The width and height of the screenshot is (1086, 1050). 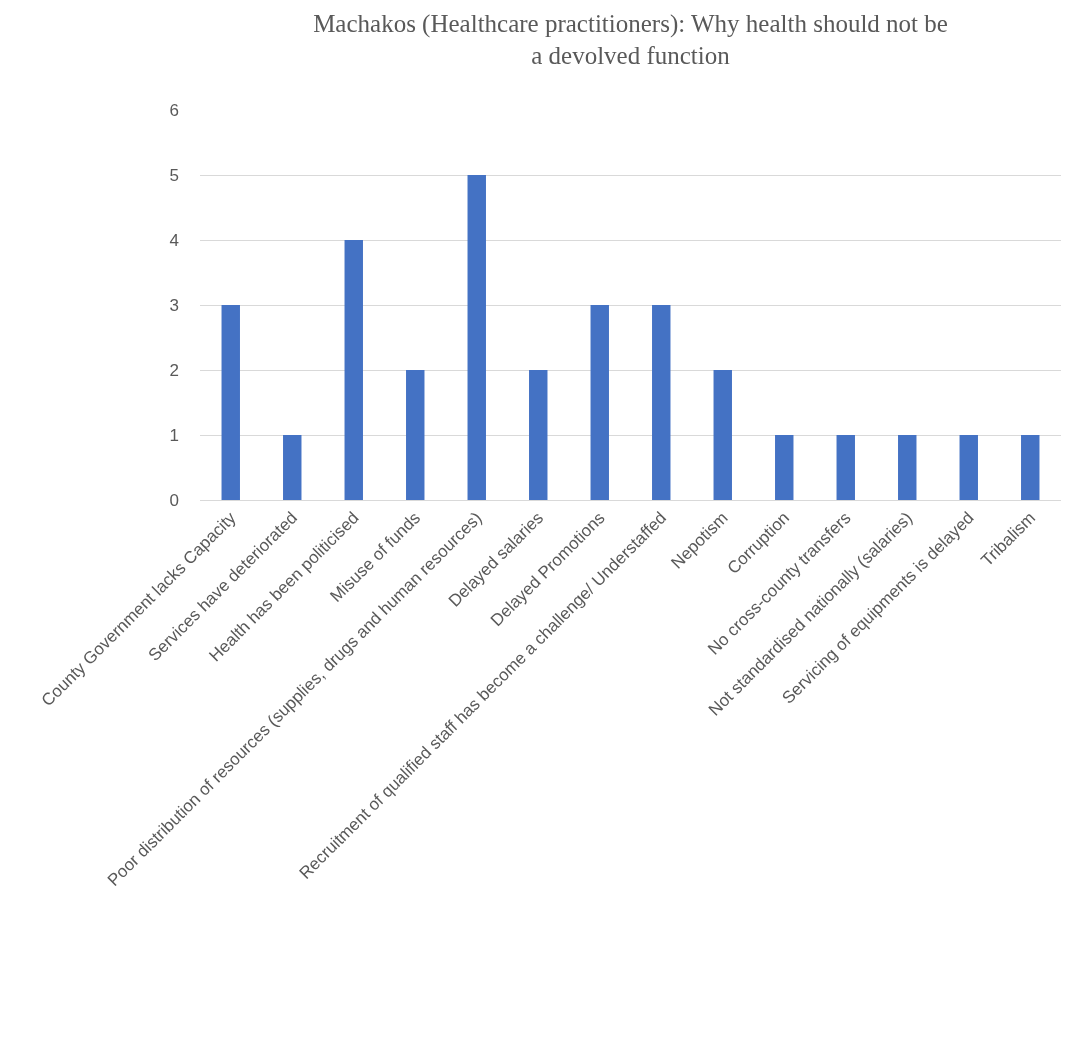 I want to click on y-tick-label: 3, so click(x=174, y=305).